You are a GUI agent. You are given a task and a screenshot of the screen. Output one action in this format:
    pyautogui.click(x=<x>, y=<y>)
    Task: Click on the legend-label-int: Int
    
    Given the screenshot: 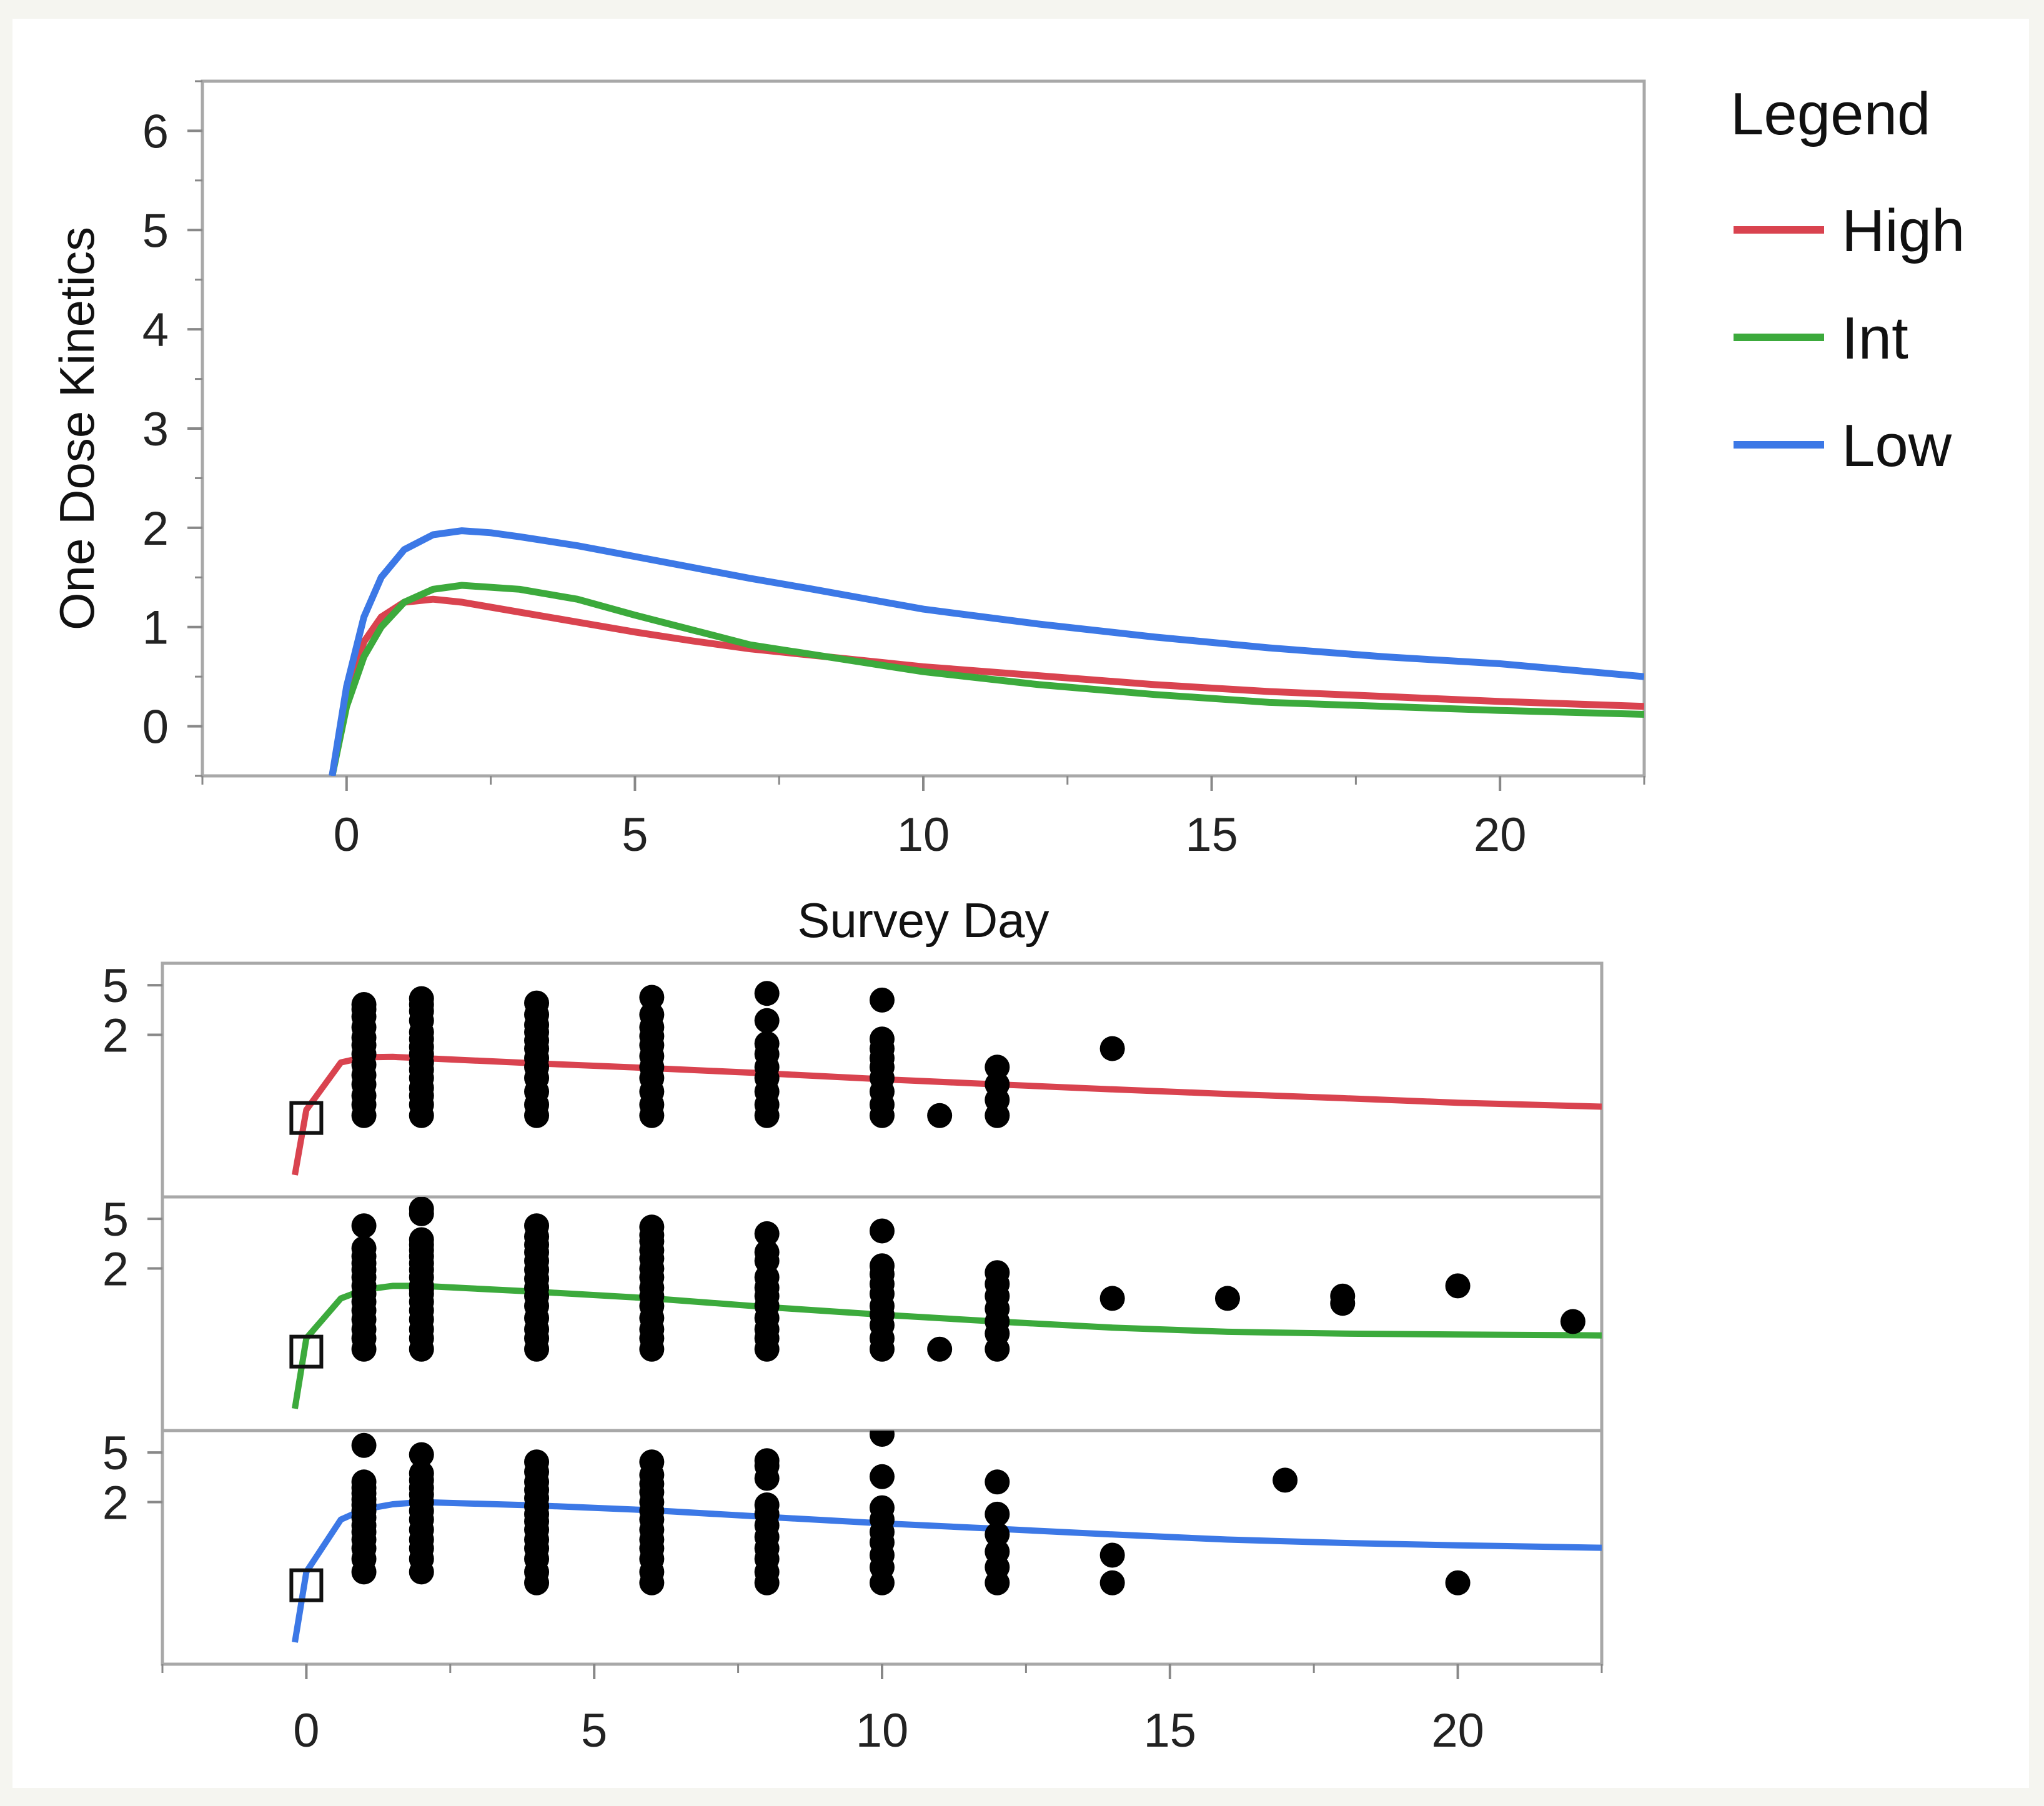 What is the action you would take?
    pyautogui.click(x=1875, y=338)
    